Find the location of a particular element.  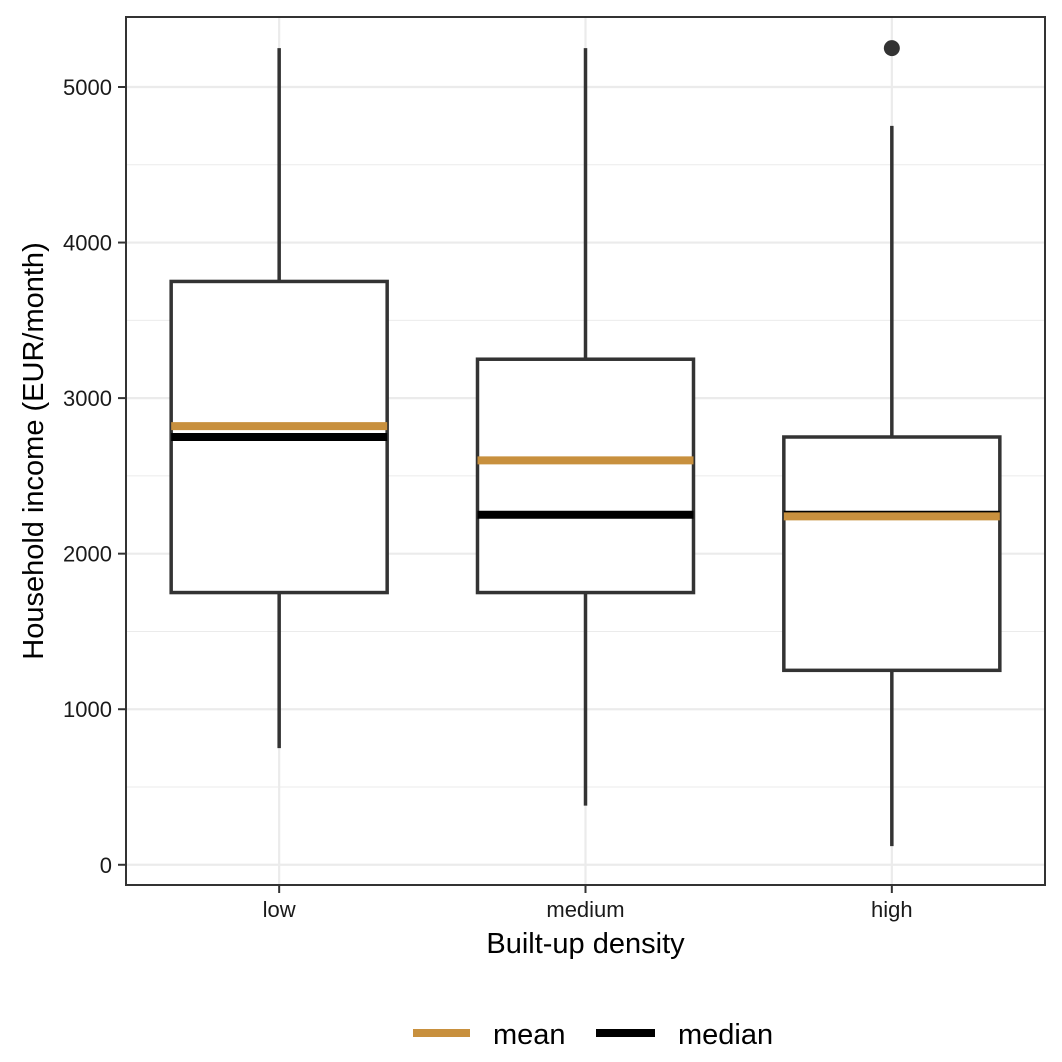

y-tick-label: 3000 is located at coordinates (87, 398).